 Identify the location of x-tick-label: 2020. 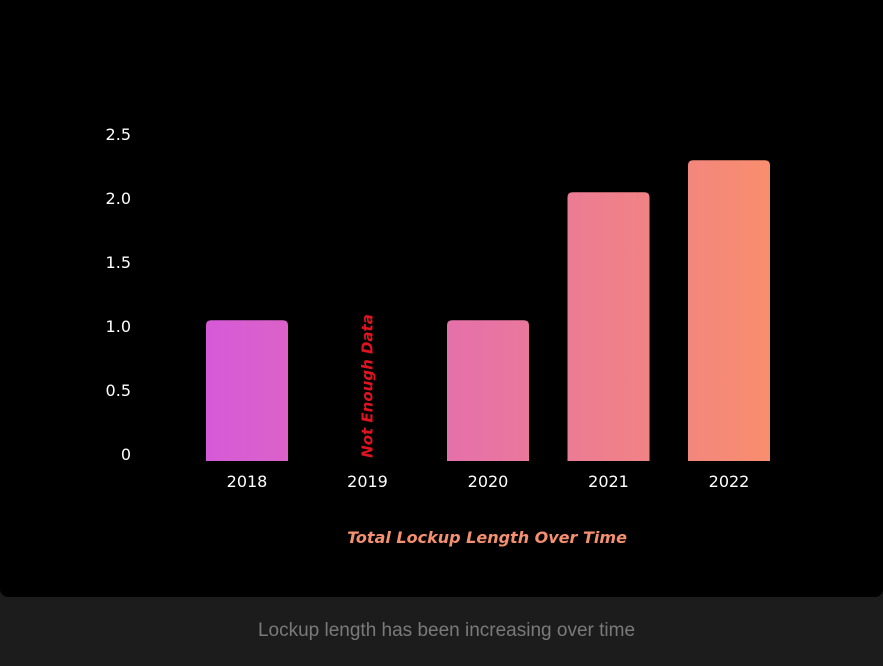
(488, 481).